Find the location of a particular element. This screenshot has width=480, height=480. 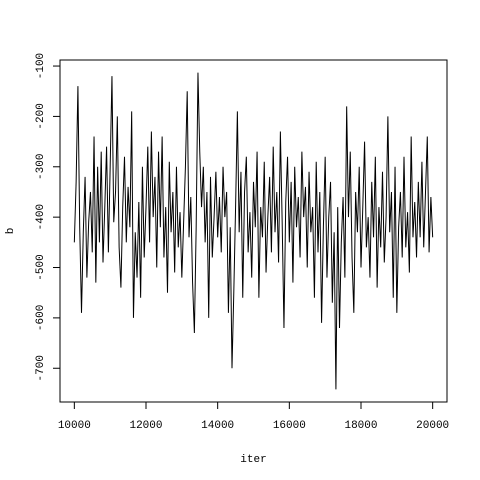

y-tick-label: -300 is located at coordinates (41, 167).